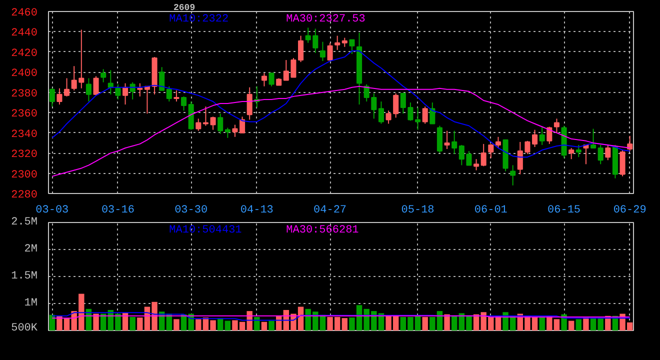  What do you see at coordinates (117, 210) in the screenshot?
I see `x-tick-label: 03-16` at bounding box center [117, 210].